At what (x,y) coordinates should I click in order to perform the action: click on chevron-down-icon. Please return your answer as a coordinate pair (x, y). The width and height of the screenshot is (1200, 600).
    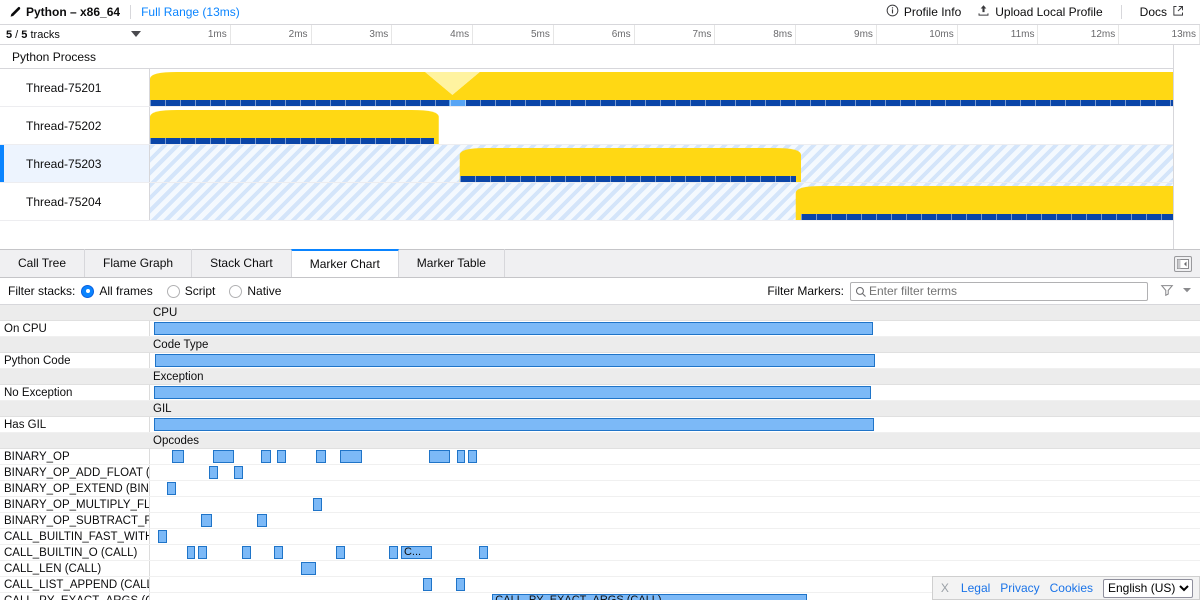
    Looking at the image, I should click on (136, 34).